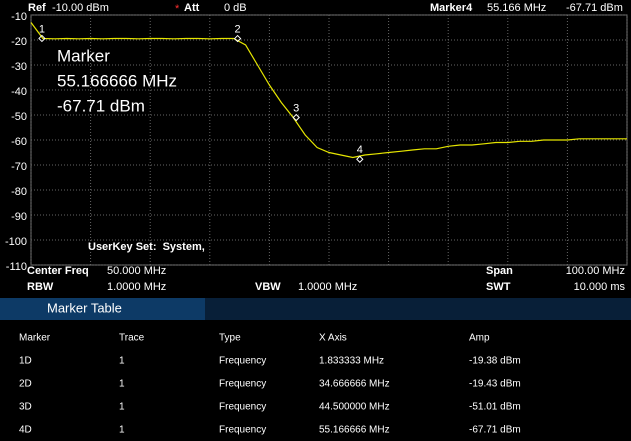  What do you see at coordinates (19, 142) in the screenshot?
I see `y-tick-label: -60` at bounding box center [19, 142].